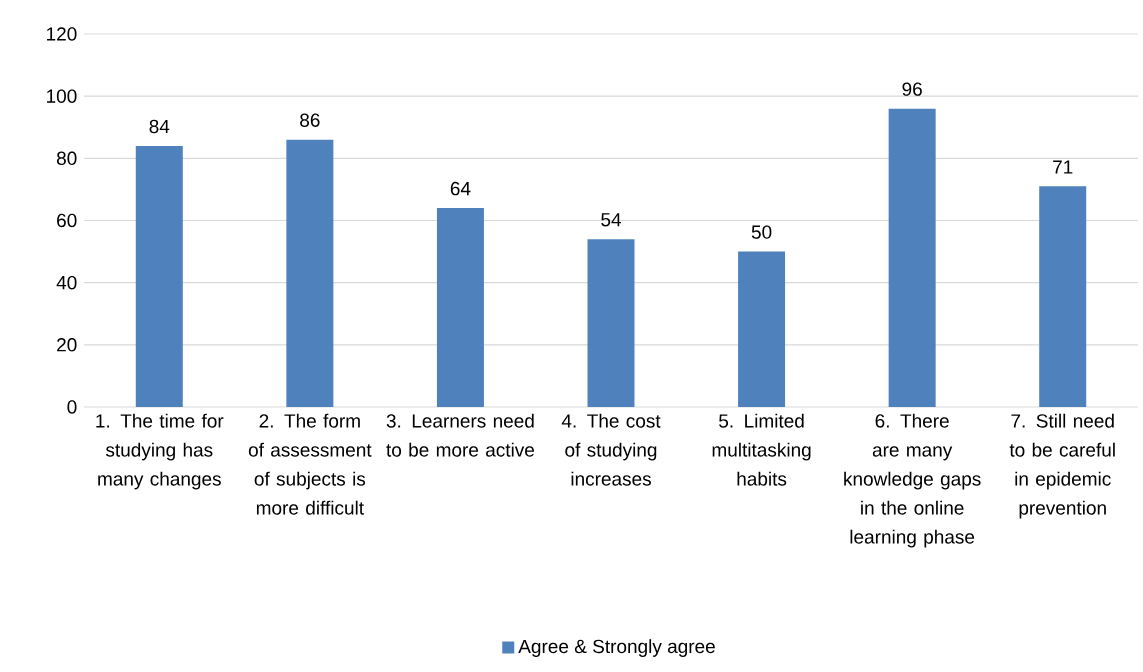 The width and height of the screenshot is (1143, 672). What do you see at coordinates (611, 220) in the screenshot?
I see `data-label: 54` at bounding box center [611, 220].